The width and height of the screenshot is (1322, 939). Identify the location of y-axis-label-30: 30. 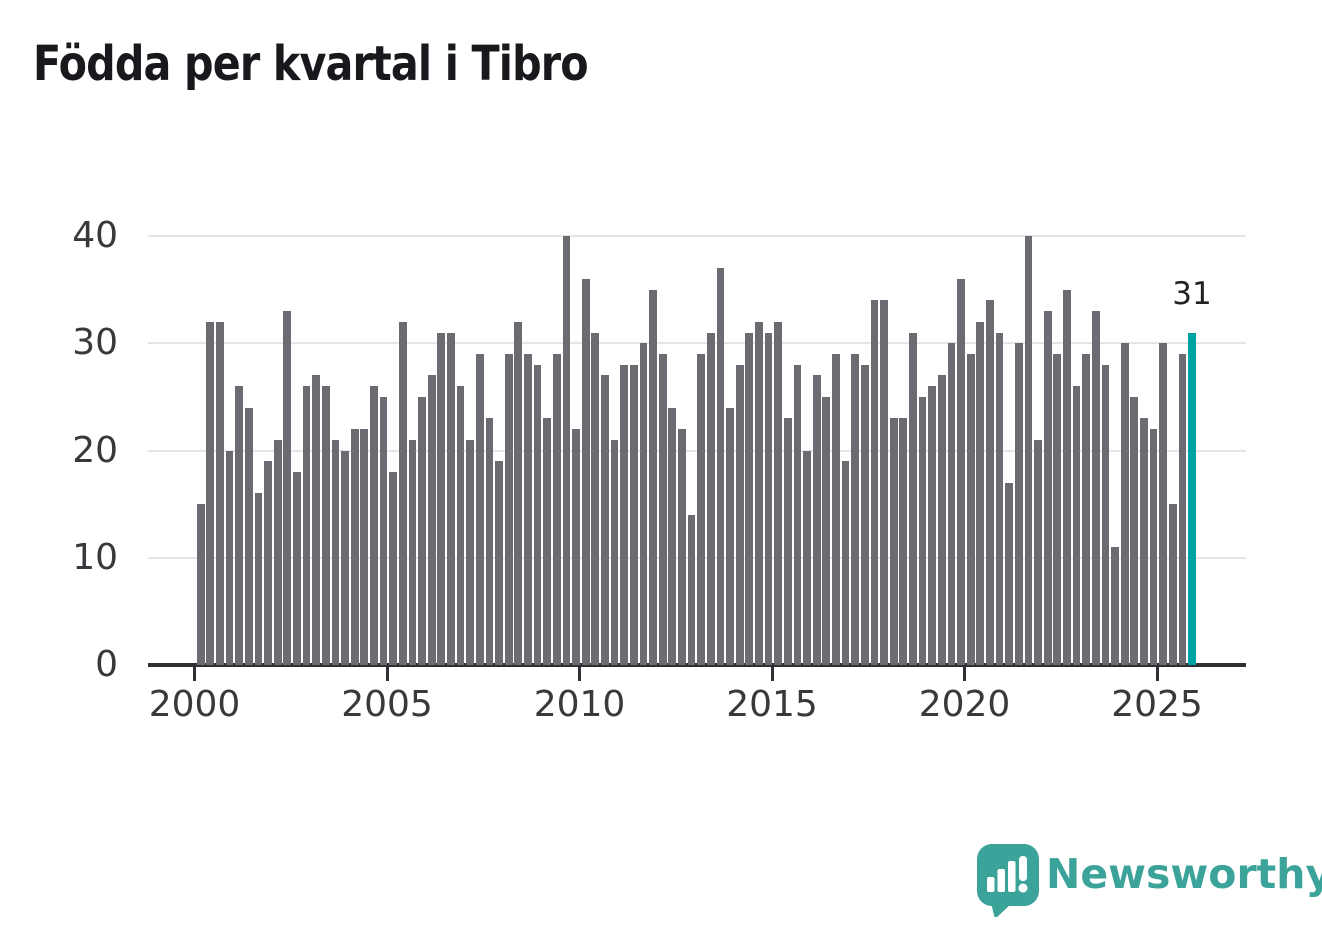
(95, 343).